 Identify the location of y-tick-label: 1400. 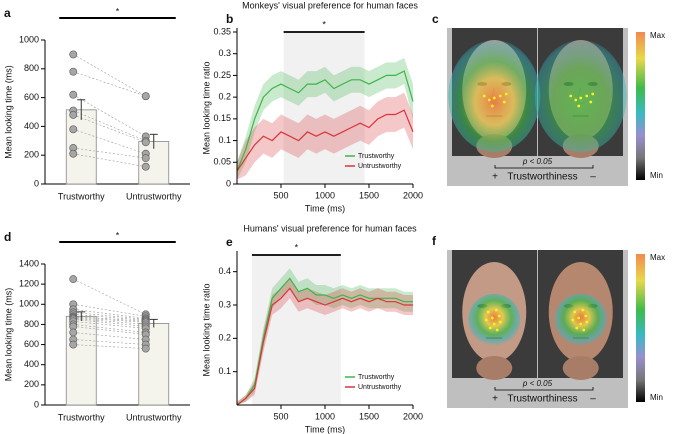
(29, 263).